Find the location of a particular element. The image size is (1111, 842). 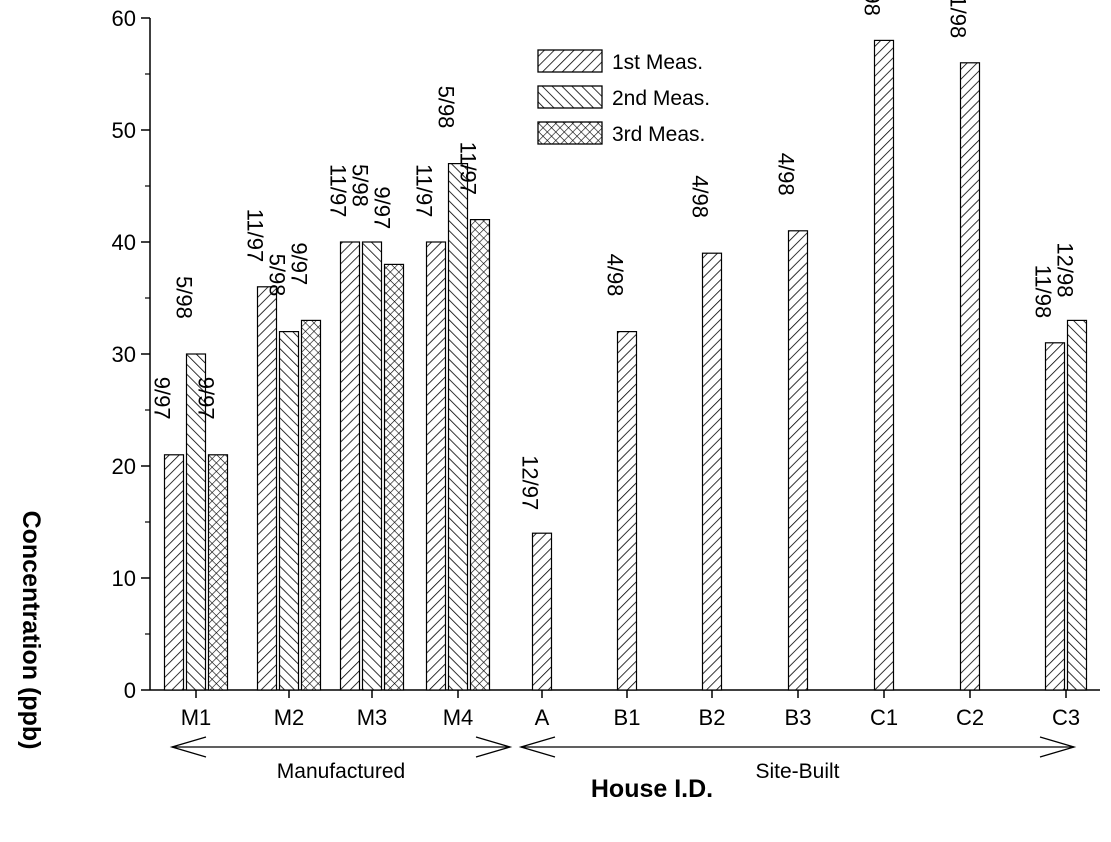

x-tick-label: A is located at coordinates (542, 717).